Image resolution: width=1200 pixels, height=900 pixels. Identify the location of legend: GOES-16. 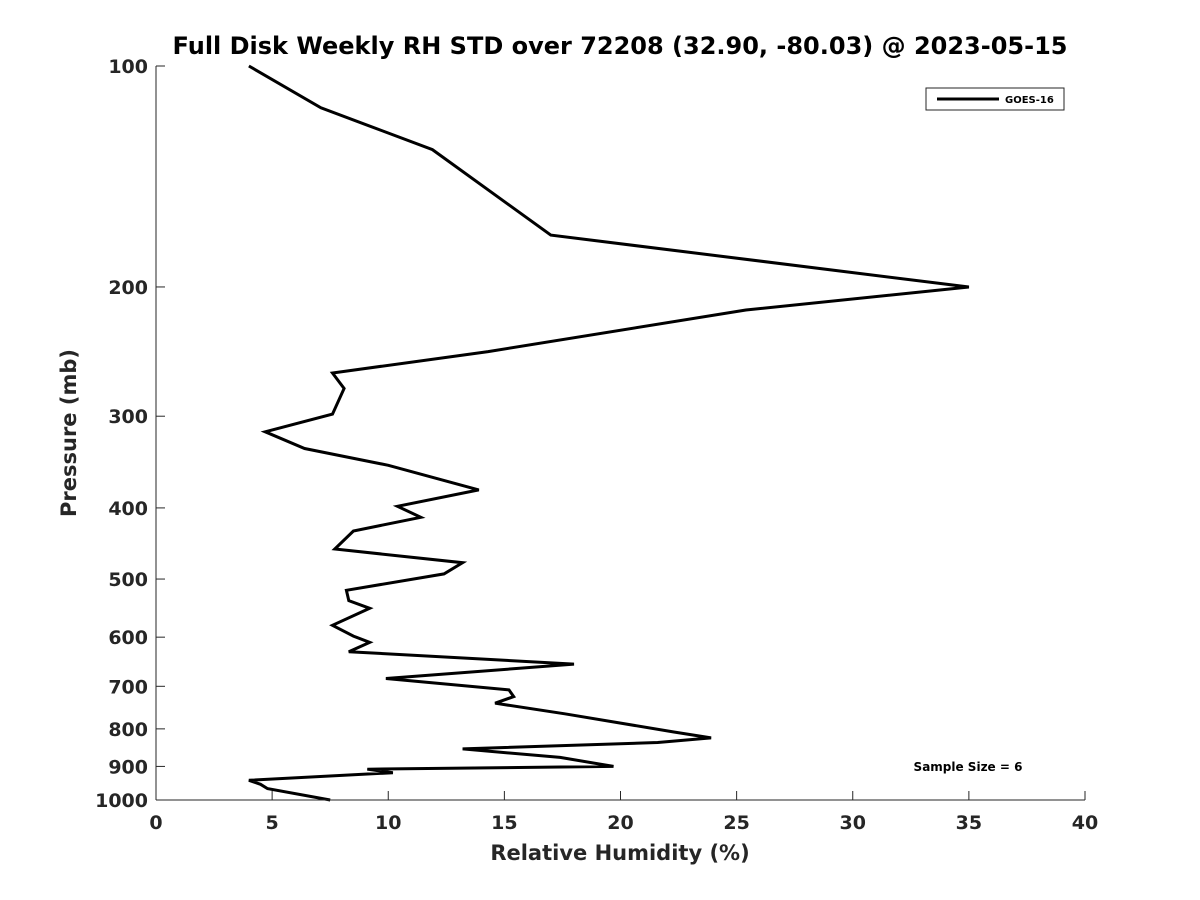
(995, 99).